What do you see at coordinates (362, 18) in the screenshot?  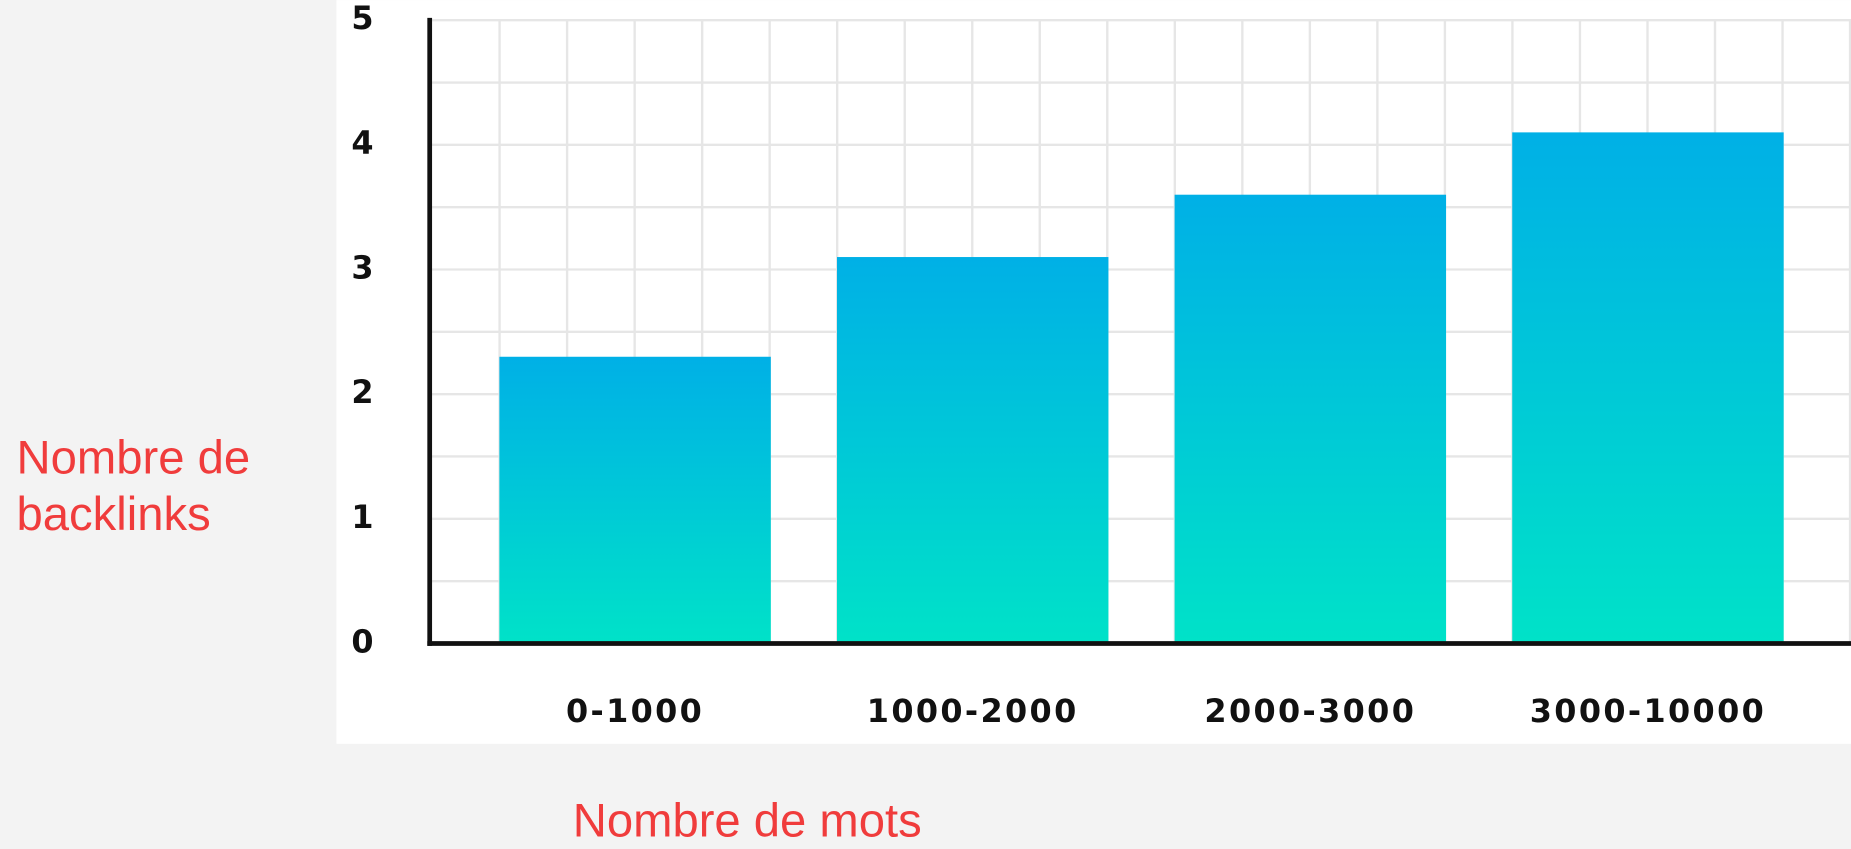 I see `y-tick-label: 5` at bounding box center [362, 18].